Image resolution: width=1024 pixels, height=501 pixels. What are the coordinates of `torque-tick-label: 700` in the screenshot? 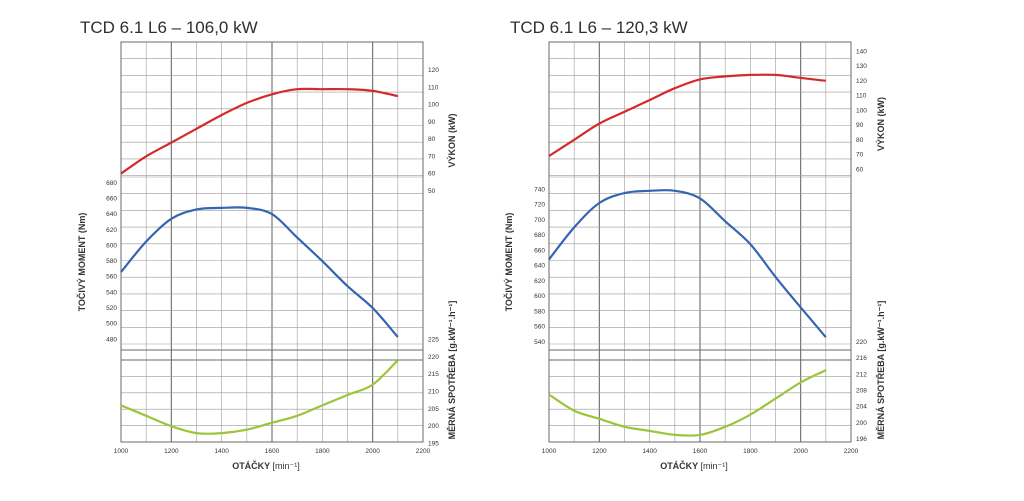 It's located at (539, 220).